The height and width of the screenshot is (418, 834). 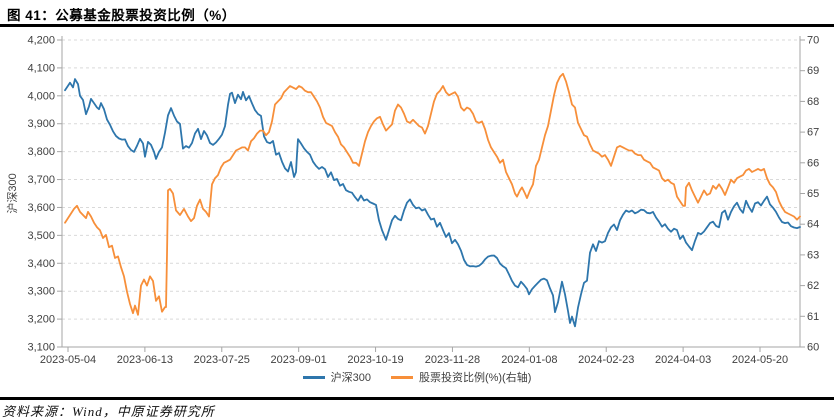 I want to click on footer-divider, so click(x=417, y=398).